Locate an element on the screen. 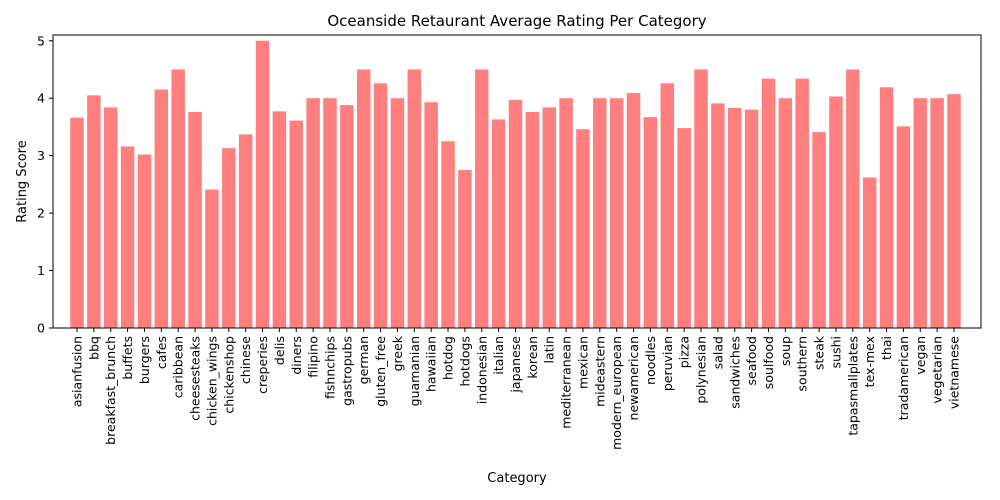 The image size is (1000, 500). bar-sushi is located at coordinates (836, 212).